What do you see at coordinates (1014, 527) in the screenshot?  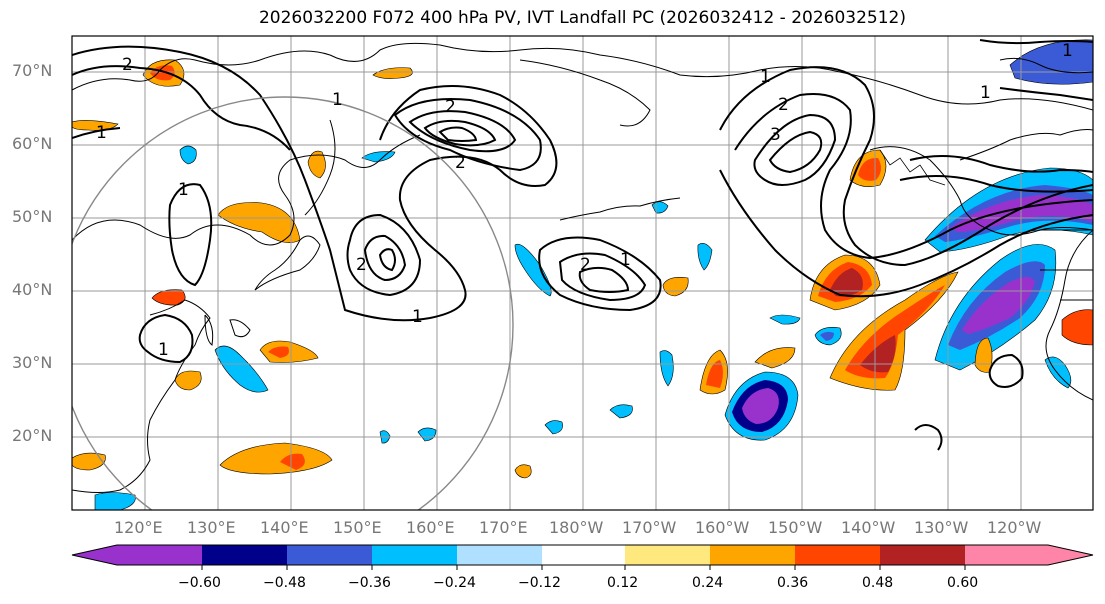 I see `lon-label: 120°W` at bounding box center [1014, 527].